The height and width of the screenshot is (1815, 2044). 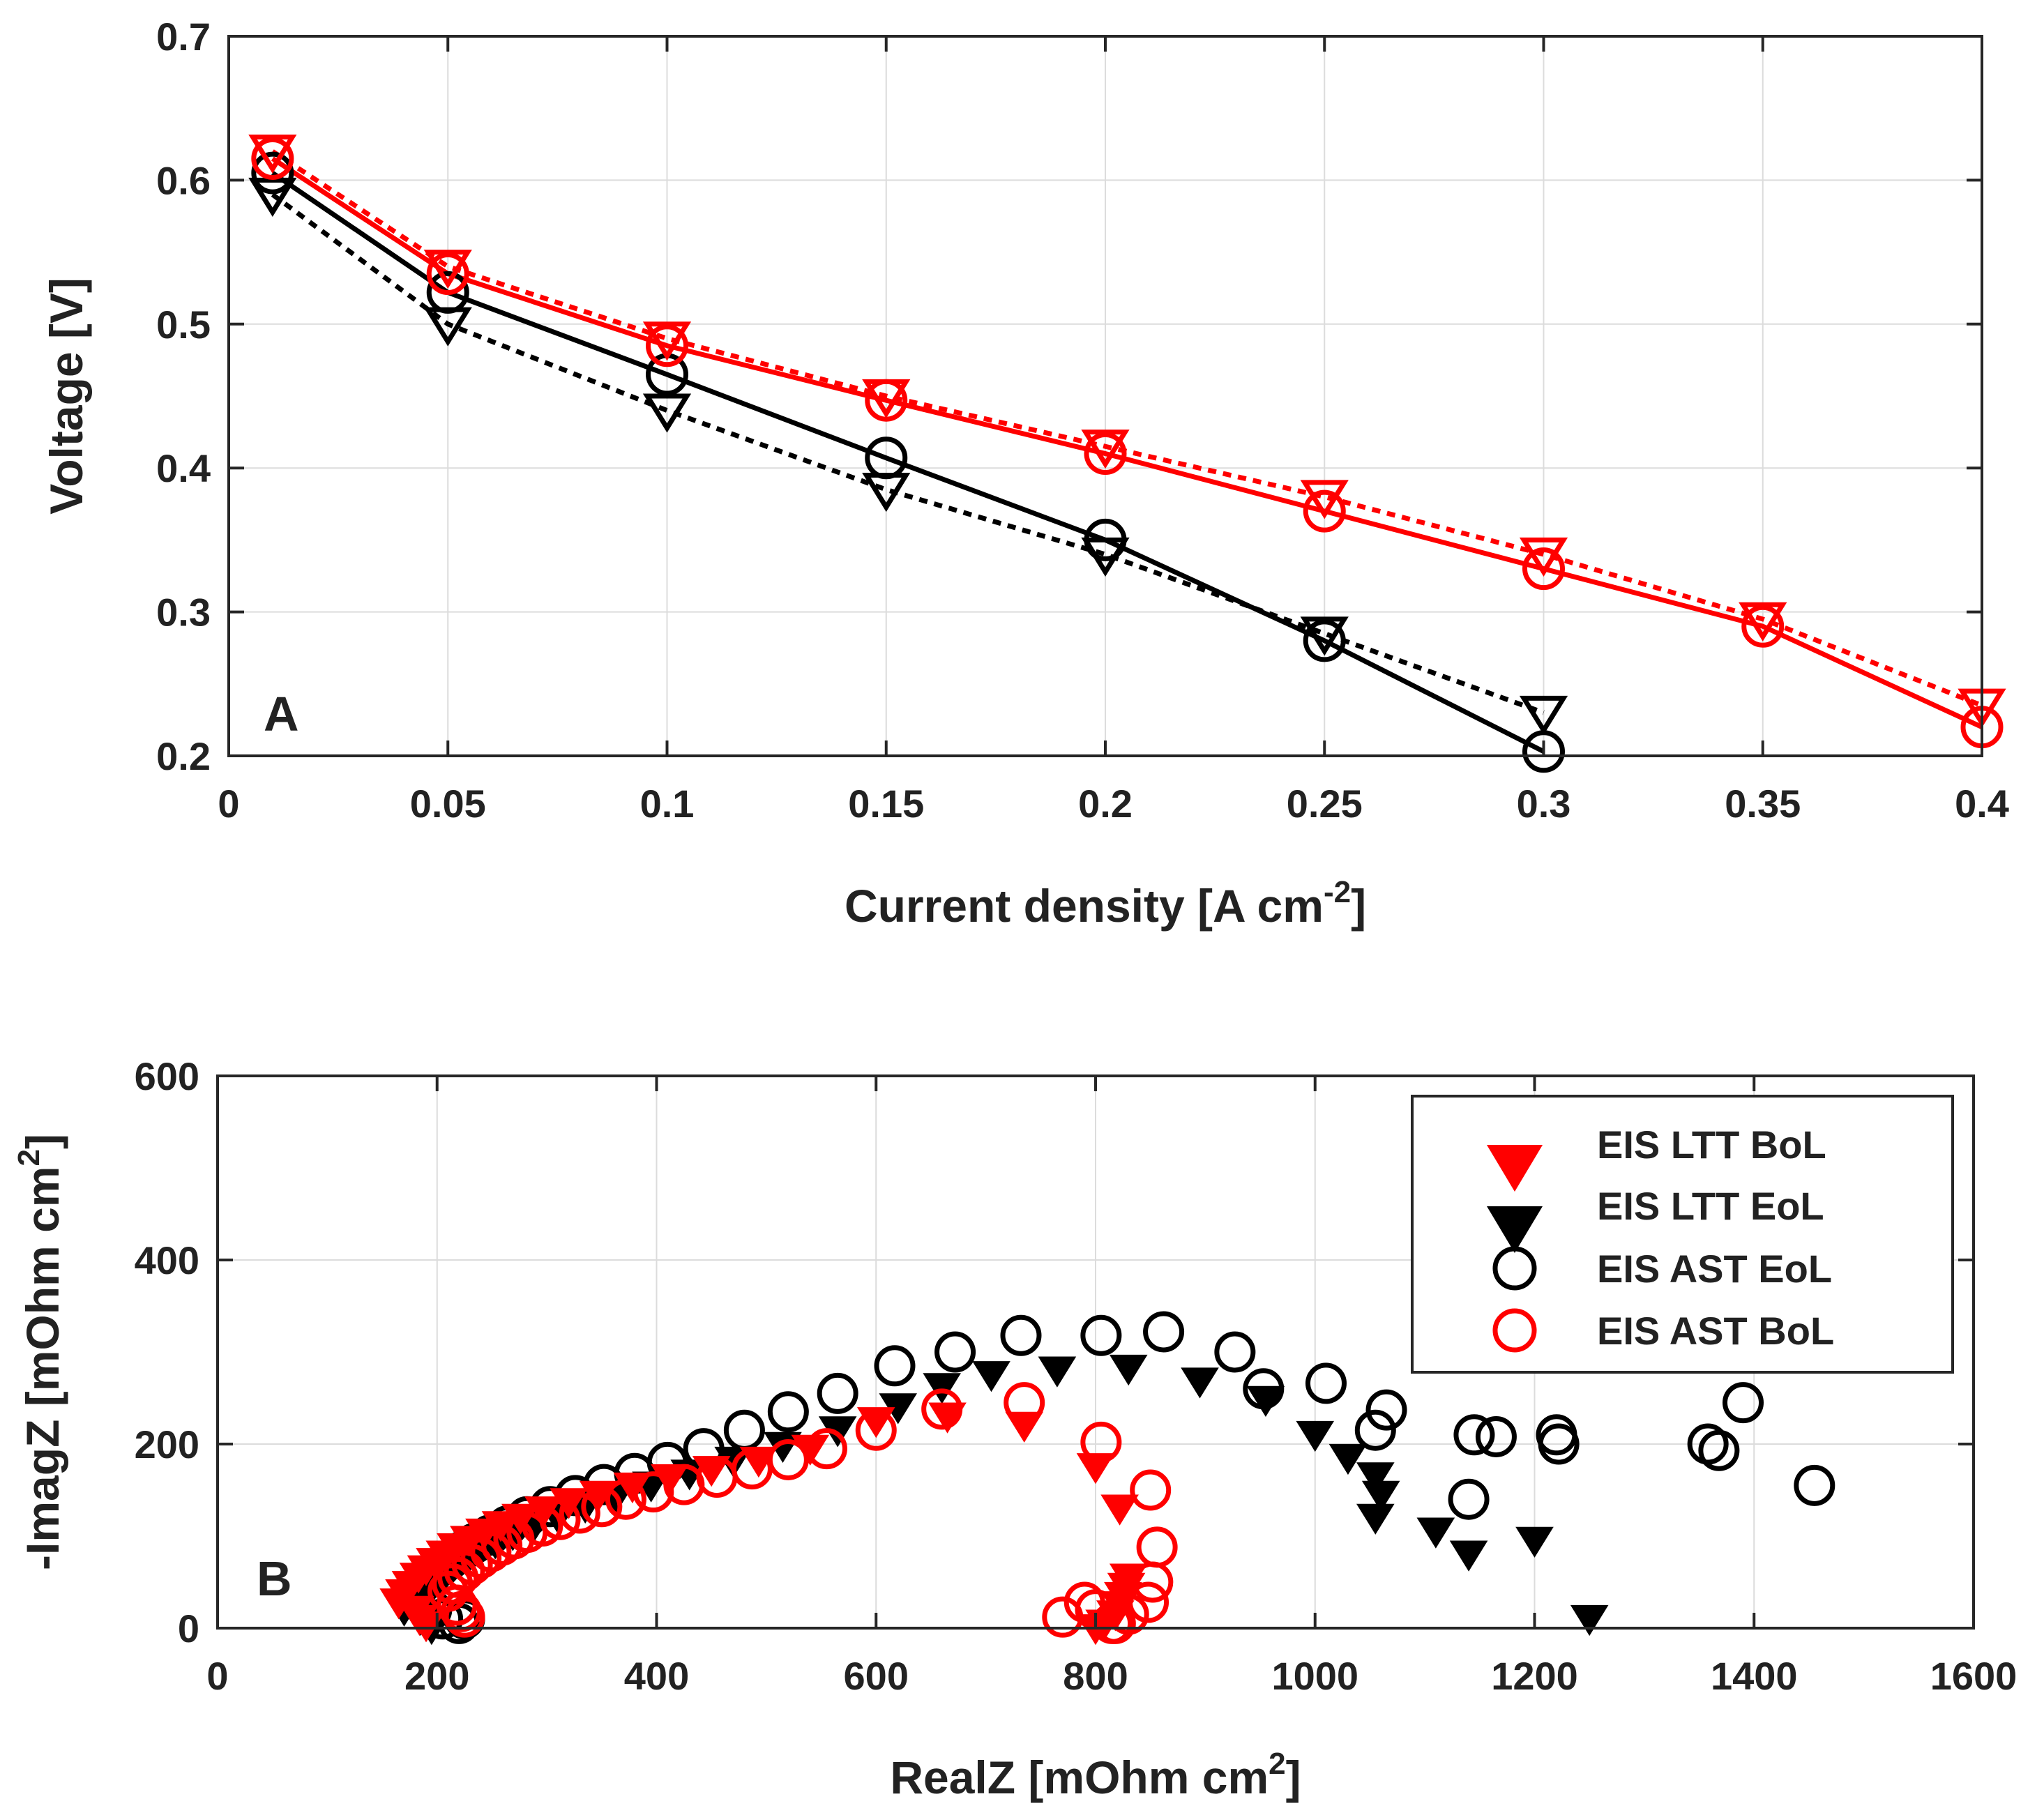 What do you see at coordinates (1763, 804) in the screenshot?
I see `a-xtick-label: 0.35` at bounding box center [1763, 804].